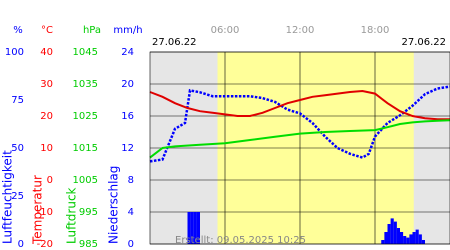  What do you see at coordinates (45, 212) in the screenshot?
I see `y-tick-label: -10` at bounding box center [45, 212].